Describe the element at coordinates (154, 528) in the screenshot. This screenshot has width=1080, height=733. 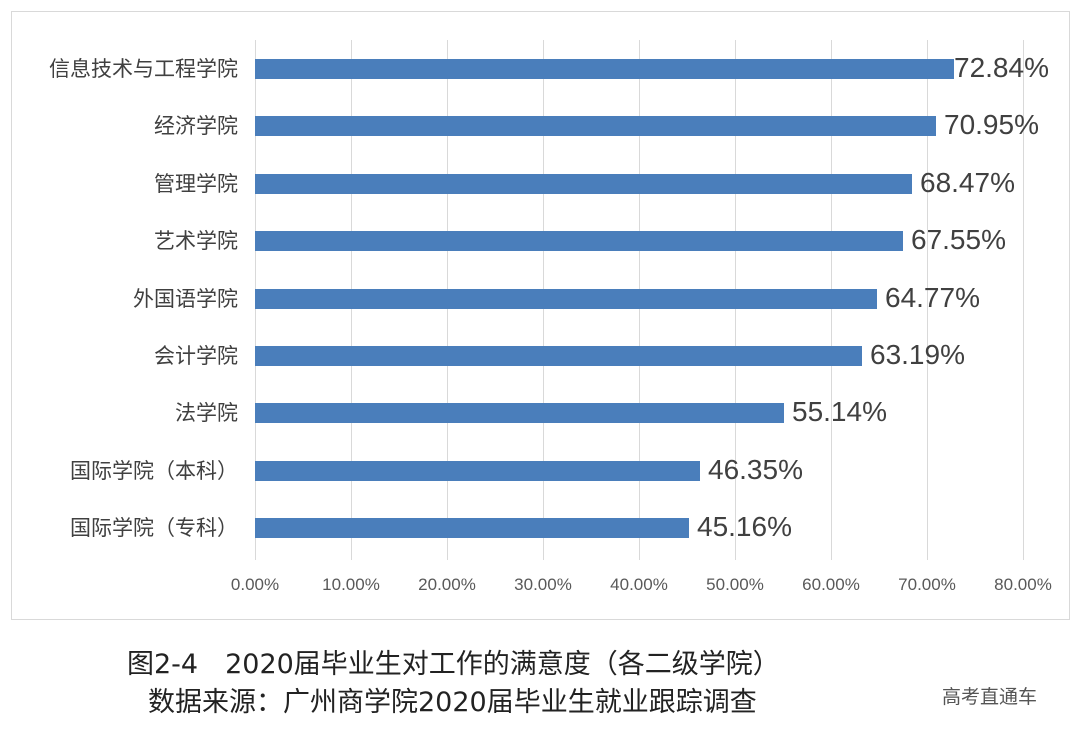
I see `category-label: 国际学院（专科）` at that location.